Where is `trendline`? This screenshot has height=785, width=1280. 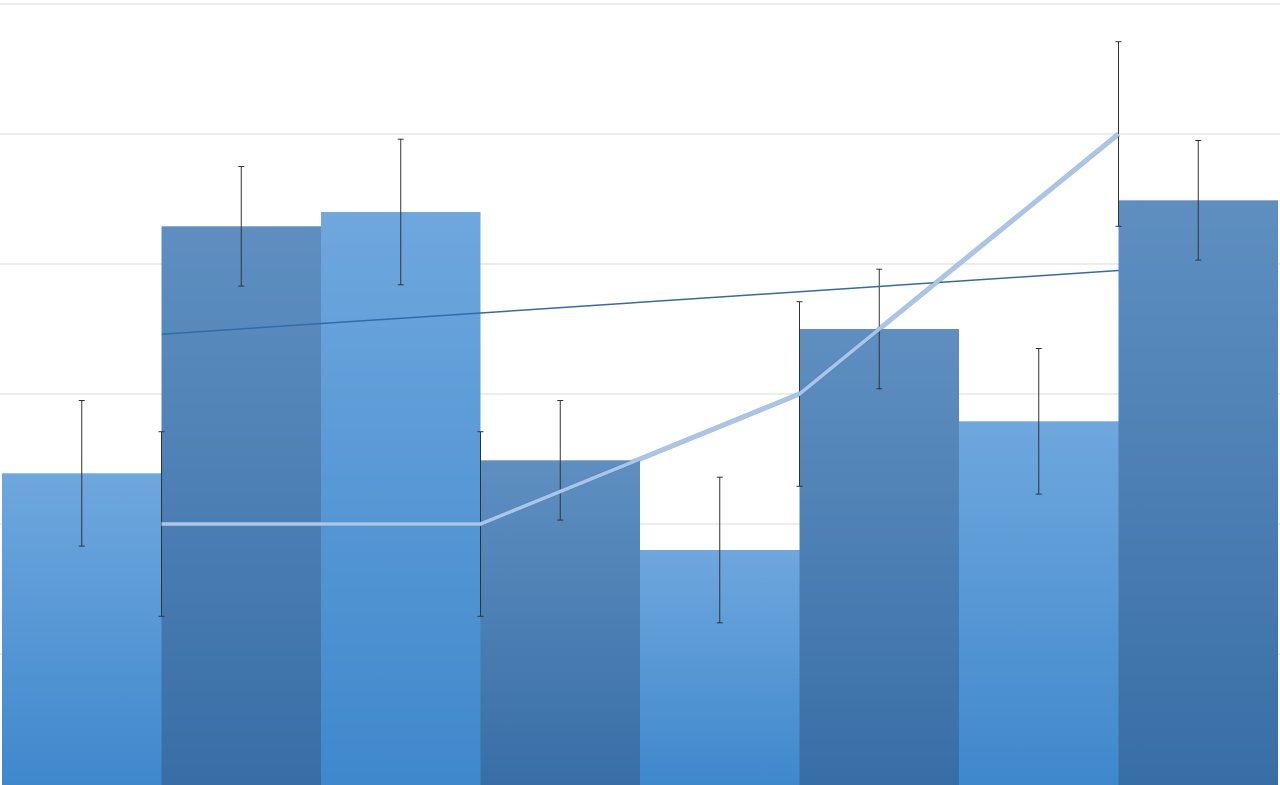
trendline is located at coordinates (640, 302).